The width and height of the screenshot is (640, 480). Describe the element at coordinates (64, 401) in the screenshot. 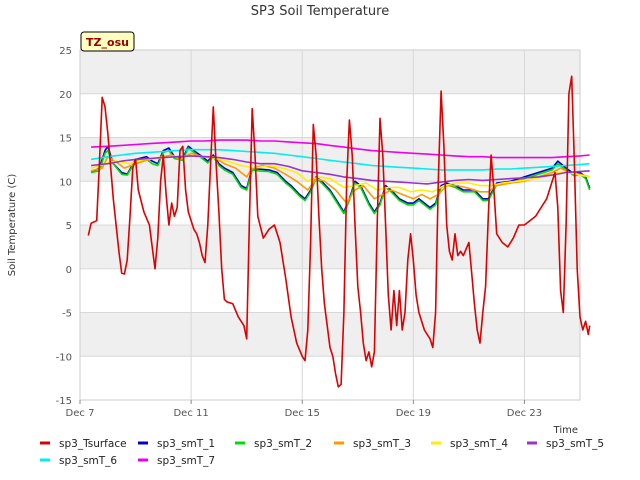

I see `y-tick-label: -15` at that location.